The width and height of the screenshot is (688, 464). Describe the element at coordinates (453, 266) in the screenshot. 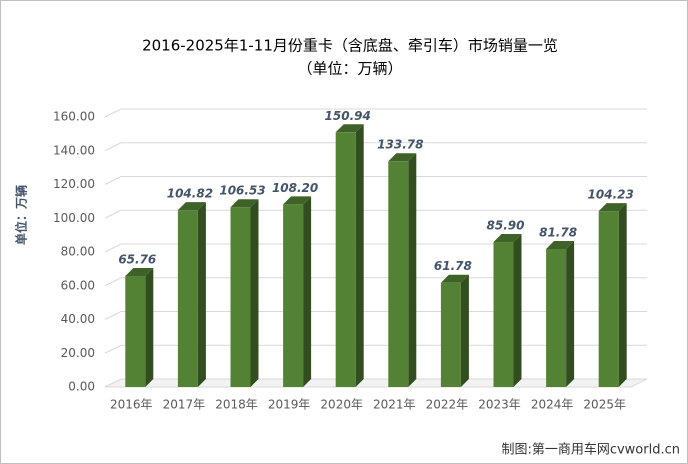

I see `value-label: 61.78` at that location.